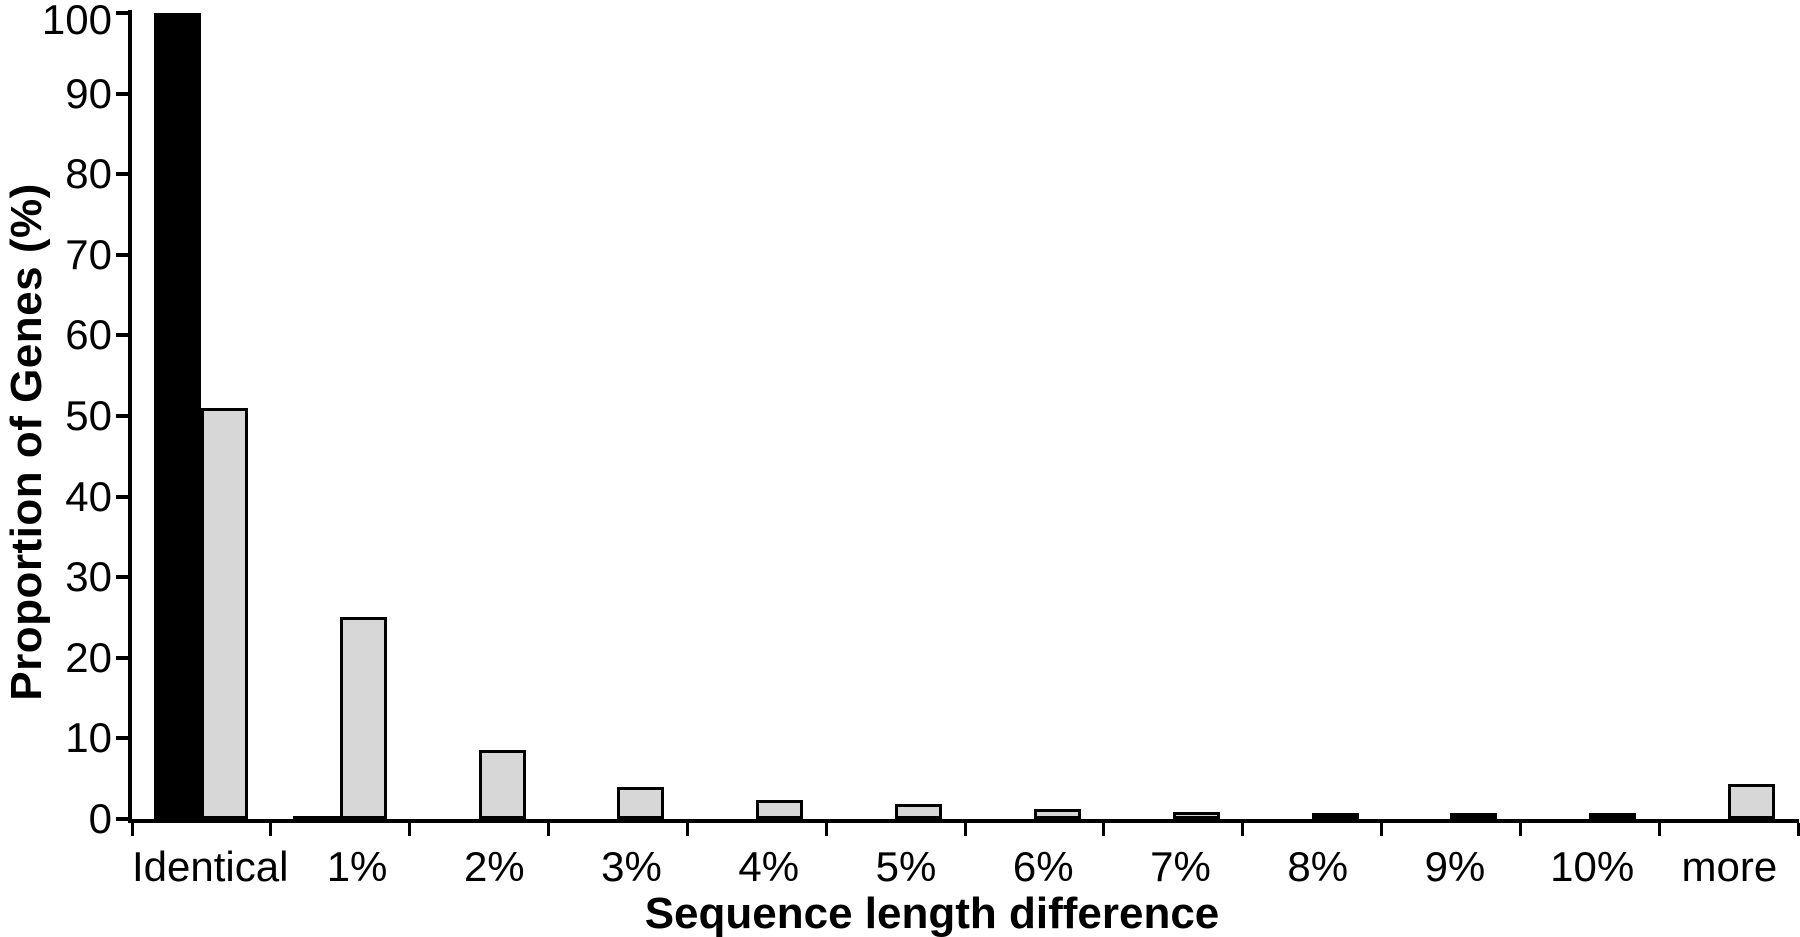  What do you see at coordinates (88, 415) in the screenshot?
I see `y-tick-label-50: 50` at bounding box center [88, 415].